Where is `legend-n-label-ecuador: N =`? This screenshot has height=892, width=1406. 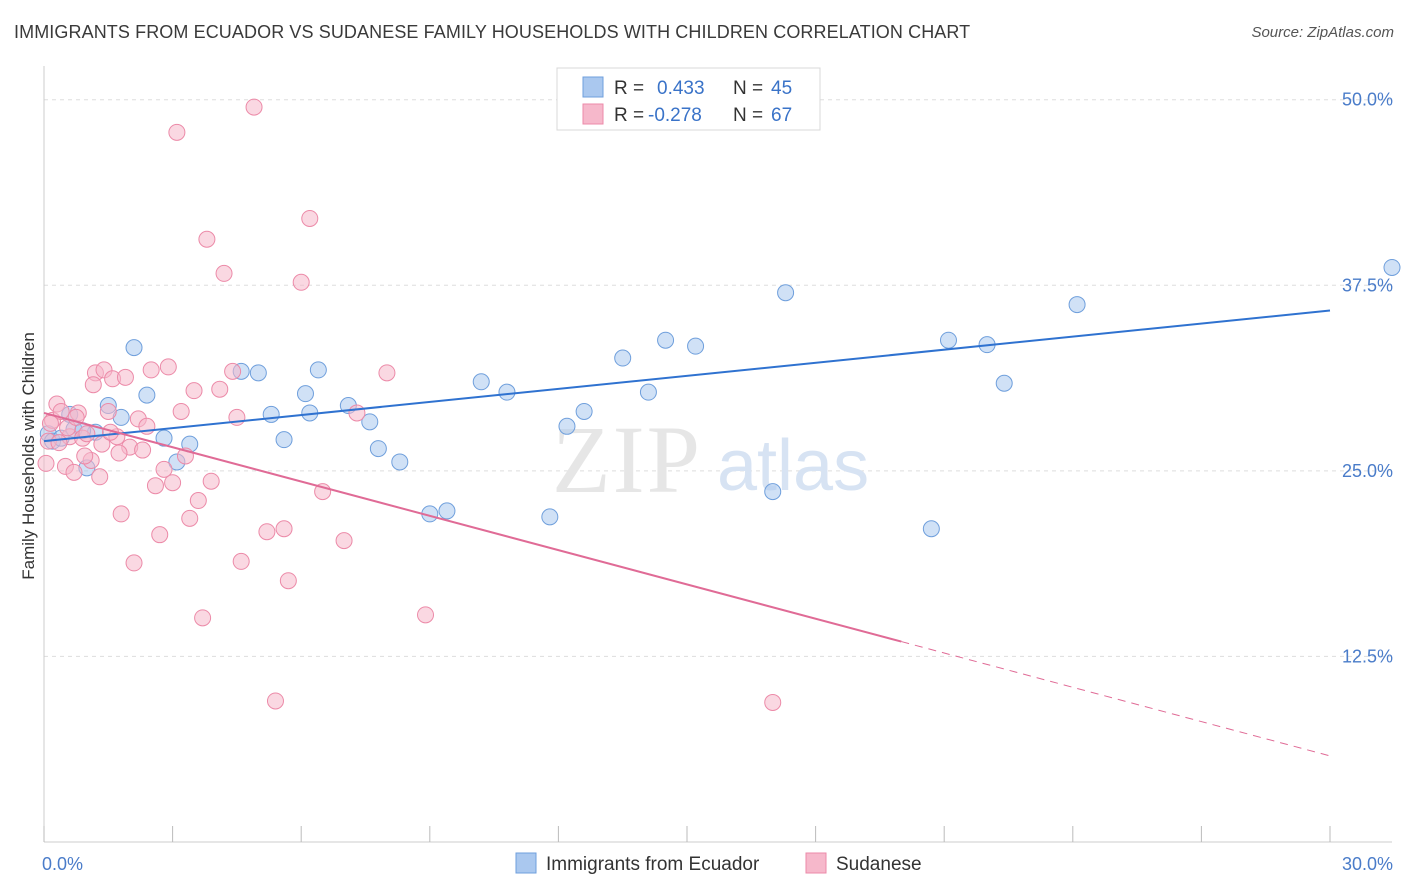 legend-n-label-ecuador: N = is located at coordinates (748, 88).